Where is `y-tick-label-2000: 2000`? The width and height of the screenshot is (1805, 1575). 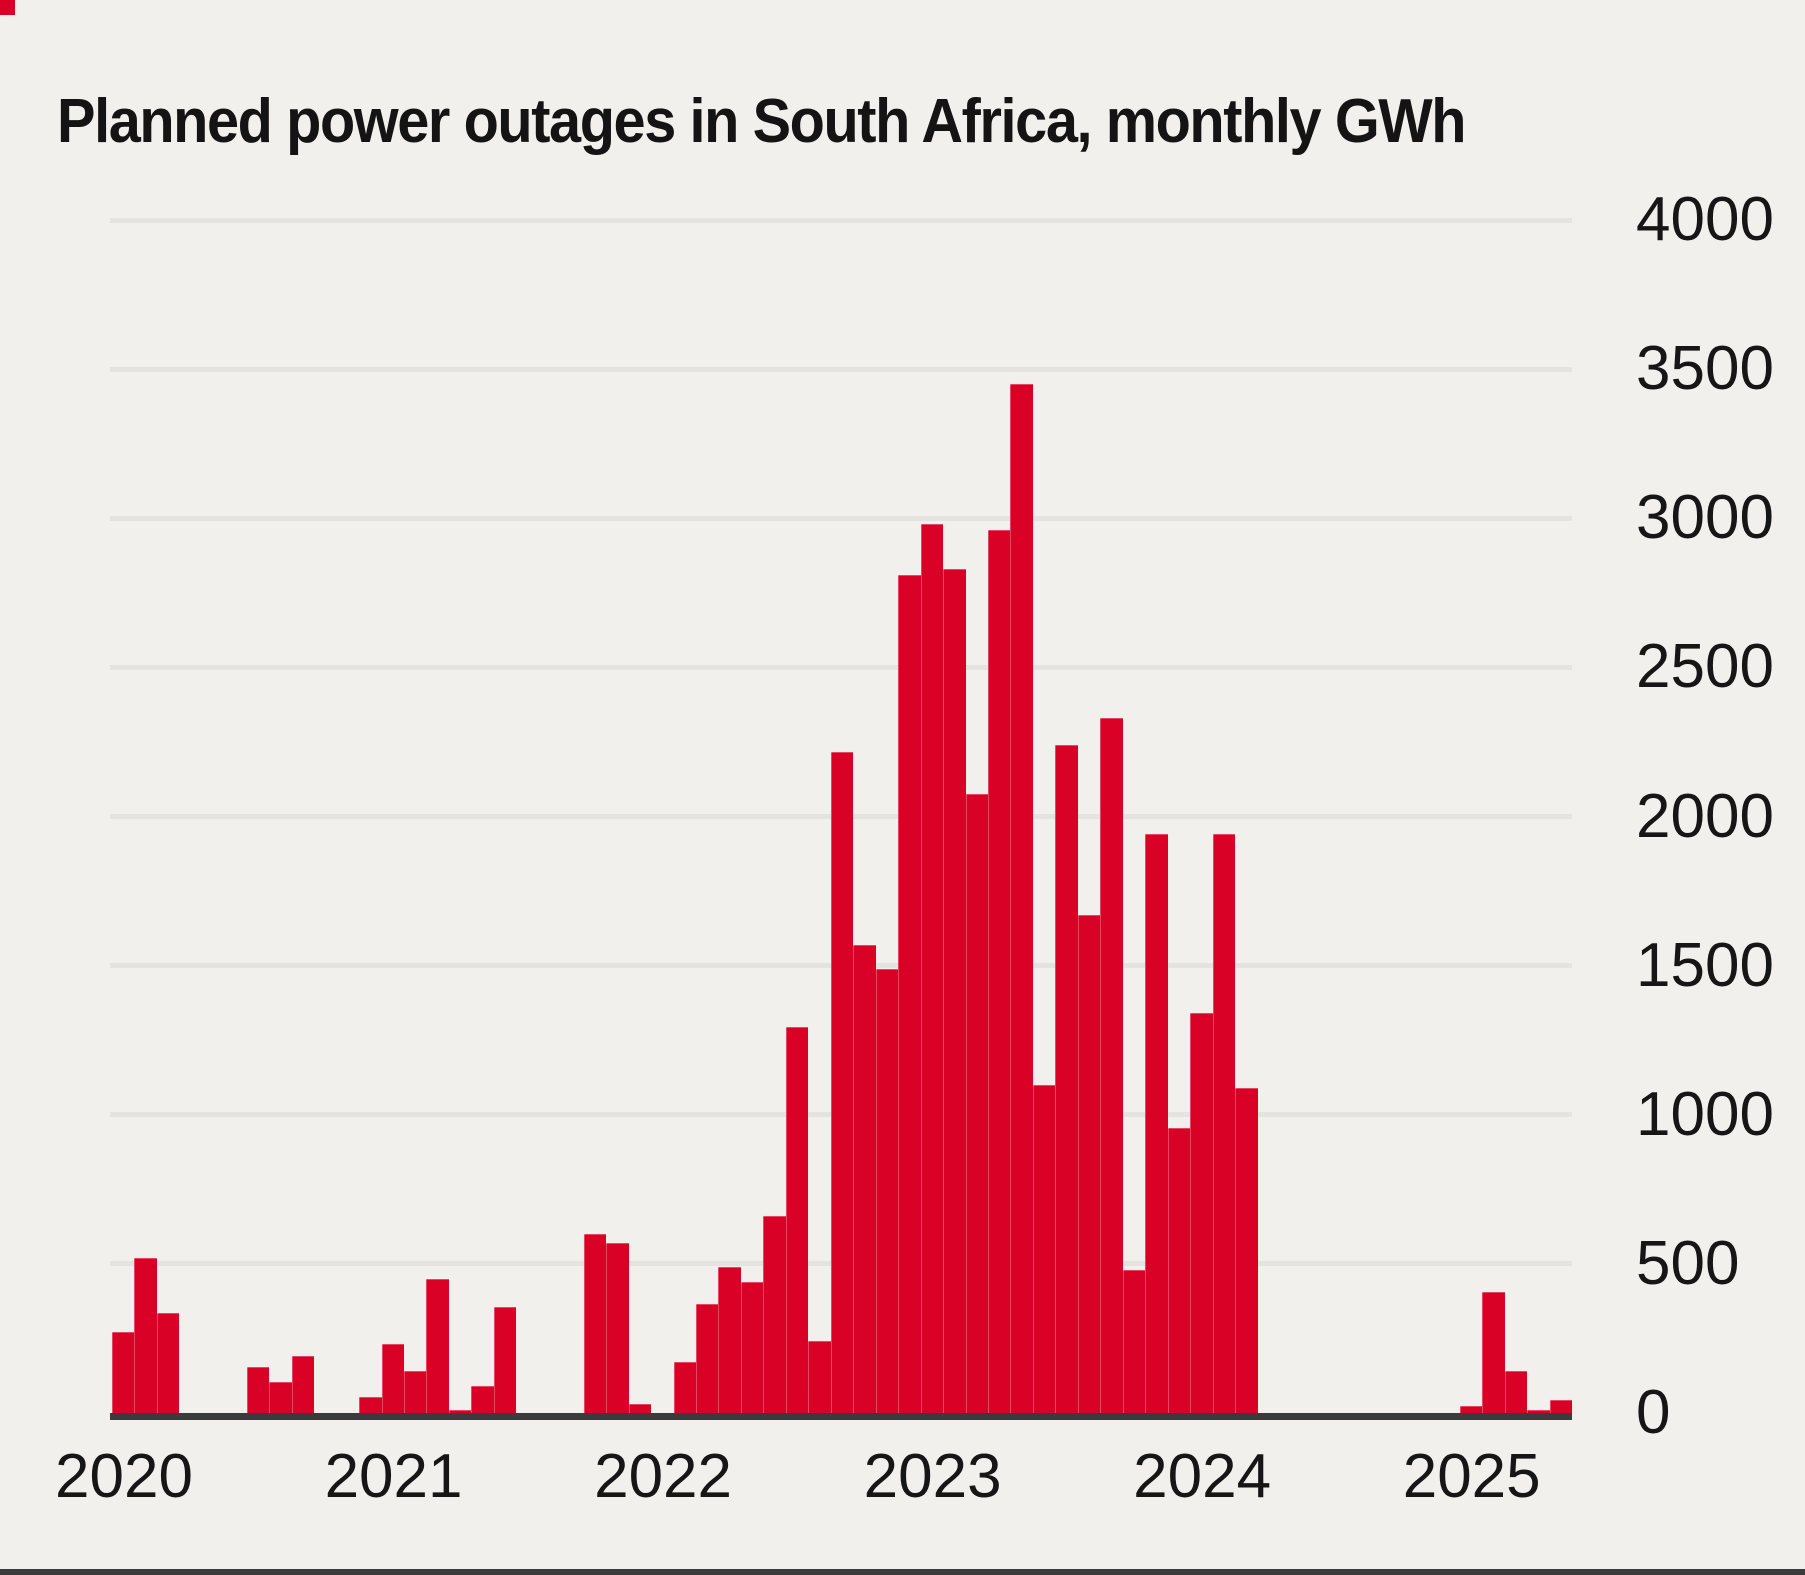 y-tick-label-2000: 2000 is located at coordinates (1705, 816).